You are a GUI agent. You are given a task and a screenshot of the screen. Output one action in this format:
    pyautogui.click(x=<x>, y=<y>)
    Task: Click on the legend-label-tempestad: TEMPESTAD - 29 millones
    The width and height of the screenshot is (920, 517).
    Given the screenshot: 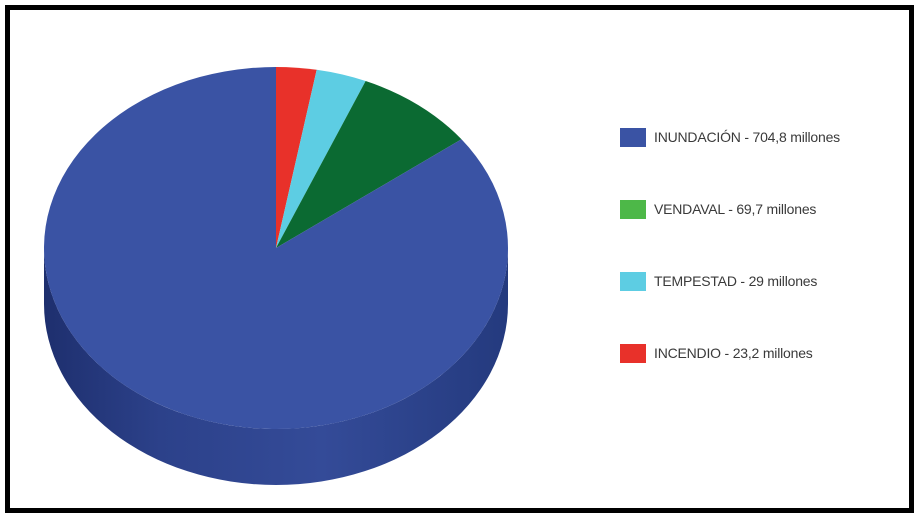 What is the action you would take?
    pyautogui.click(x=736, y=281)
    